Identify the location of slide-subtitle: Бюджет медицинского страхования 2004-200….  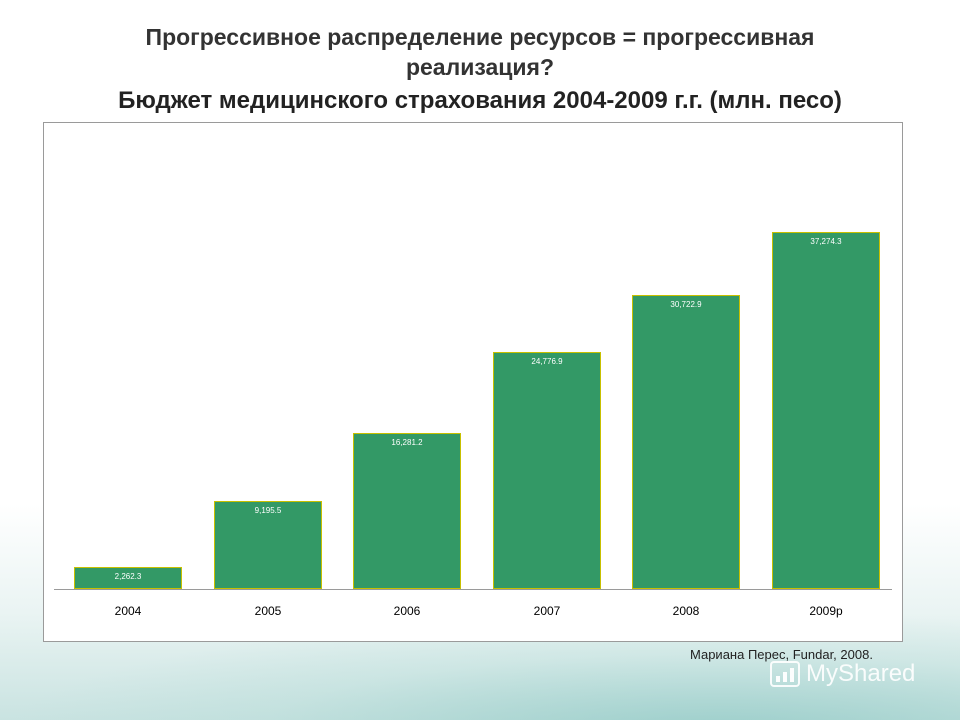
(480, 100).